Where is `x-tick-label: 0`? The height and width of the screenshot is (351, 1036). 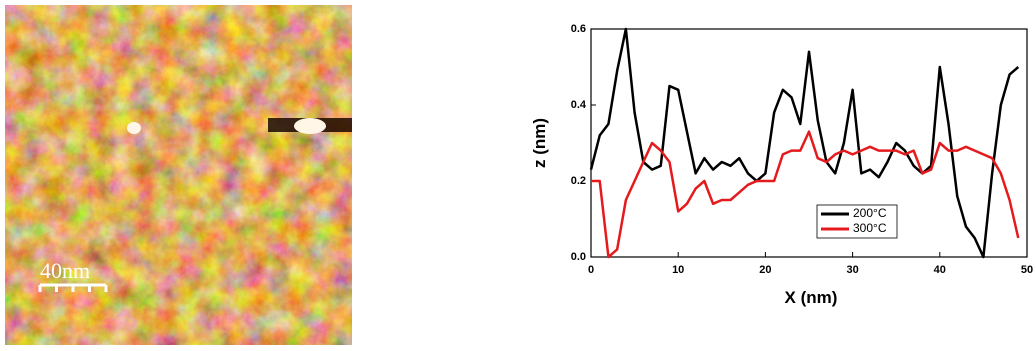 x-tick-label: 0 is located at coordinates (591, 270).